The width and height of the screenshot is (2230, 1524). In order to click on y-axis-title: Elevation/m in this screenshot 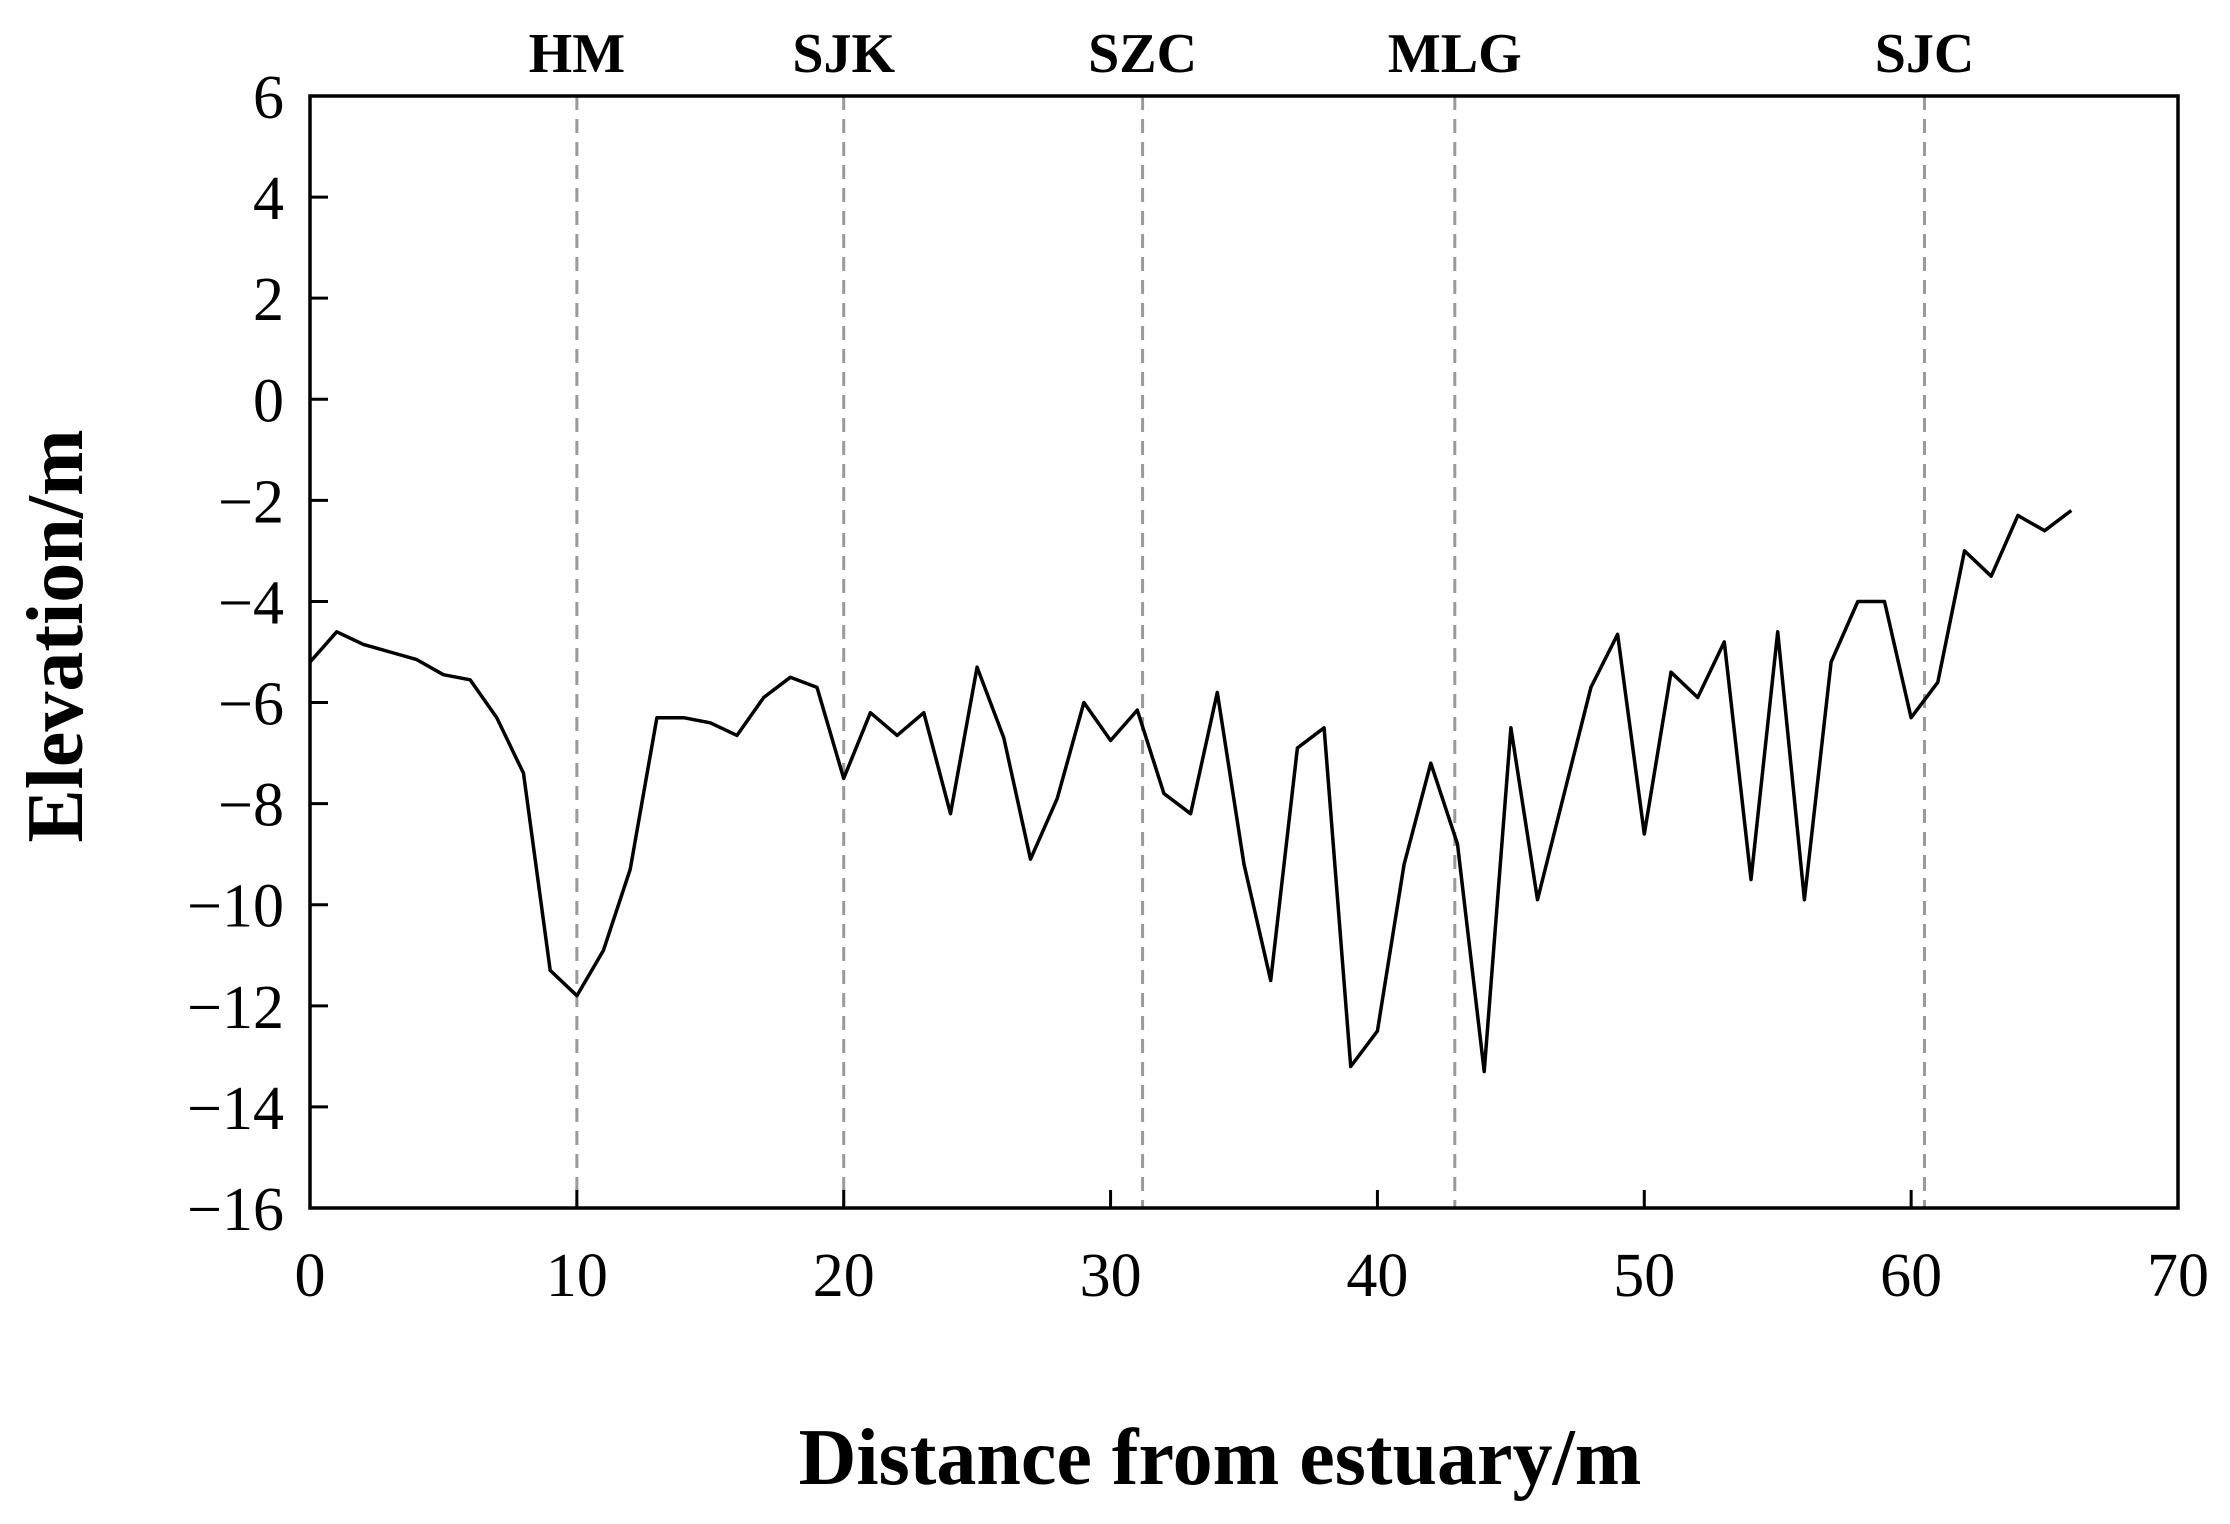, I will do `click(56, 635)`.